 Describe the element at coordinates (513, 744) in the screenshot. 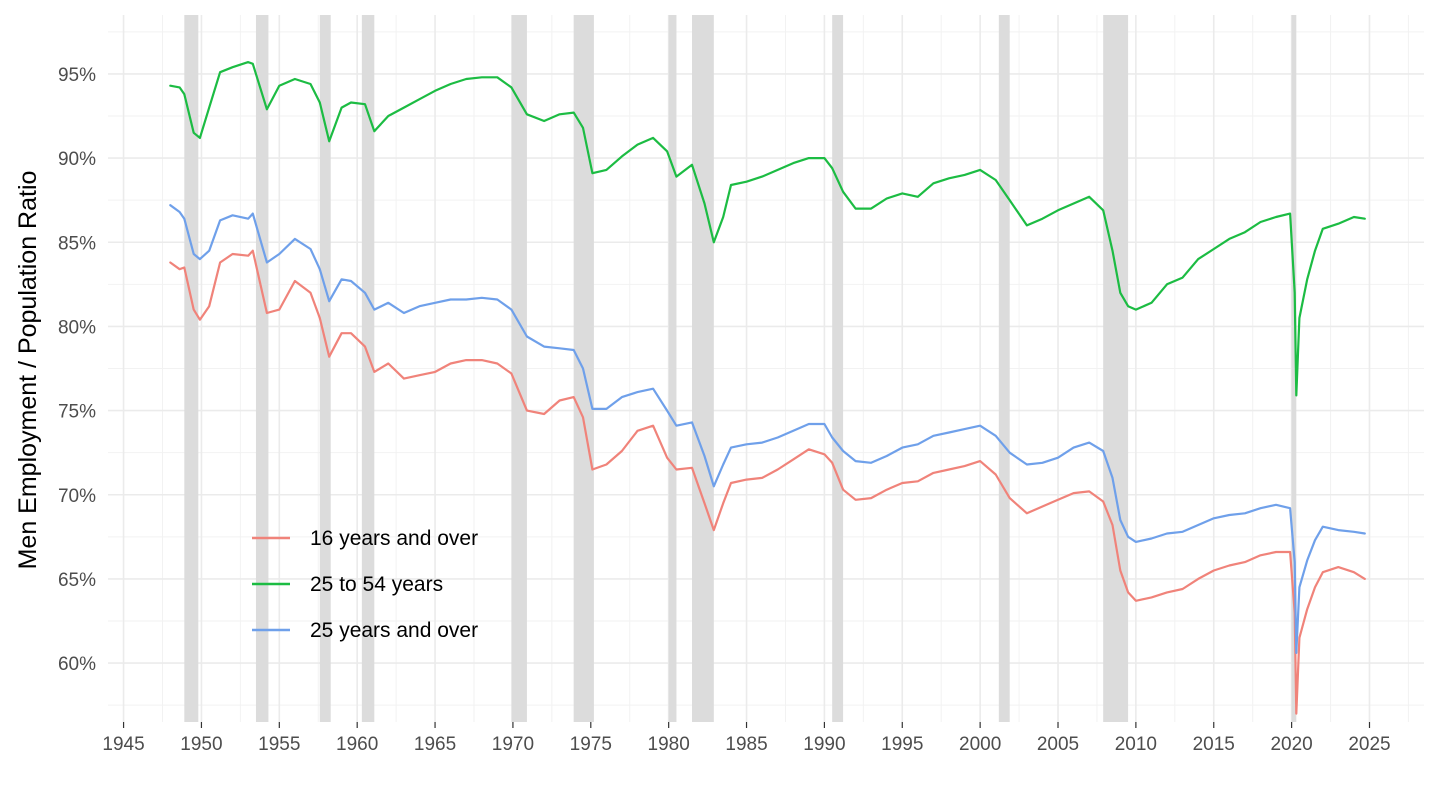

I see `x-tick-label: 1970` at that location.